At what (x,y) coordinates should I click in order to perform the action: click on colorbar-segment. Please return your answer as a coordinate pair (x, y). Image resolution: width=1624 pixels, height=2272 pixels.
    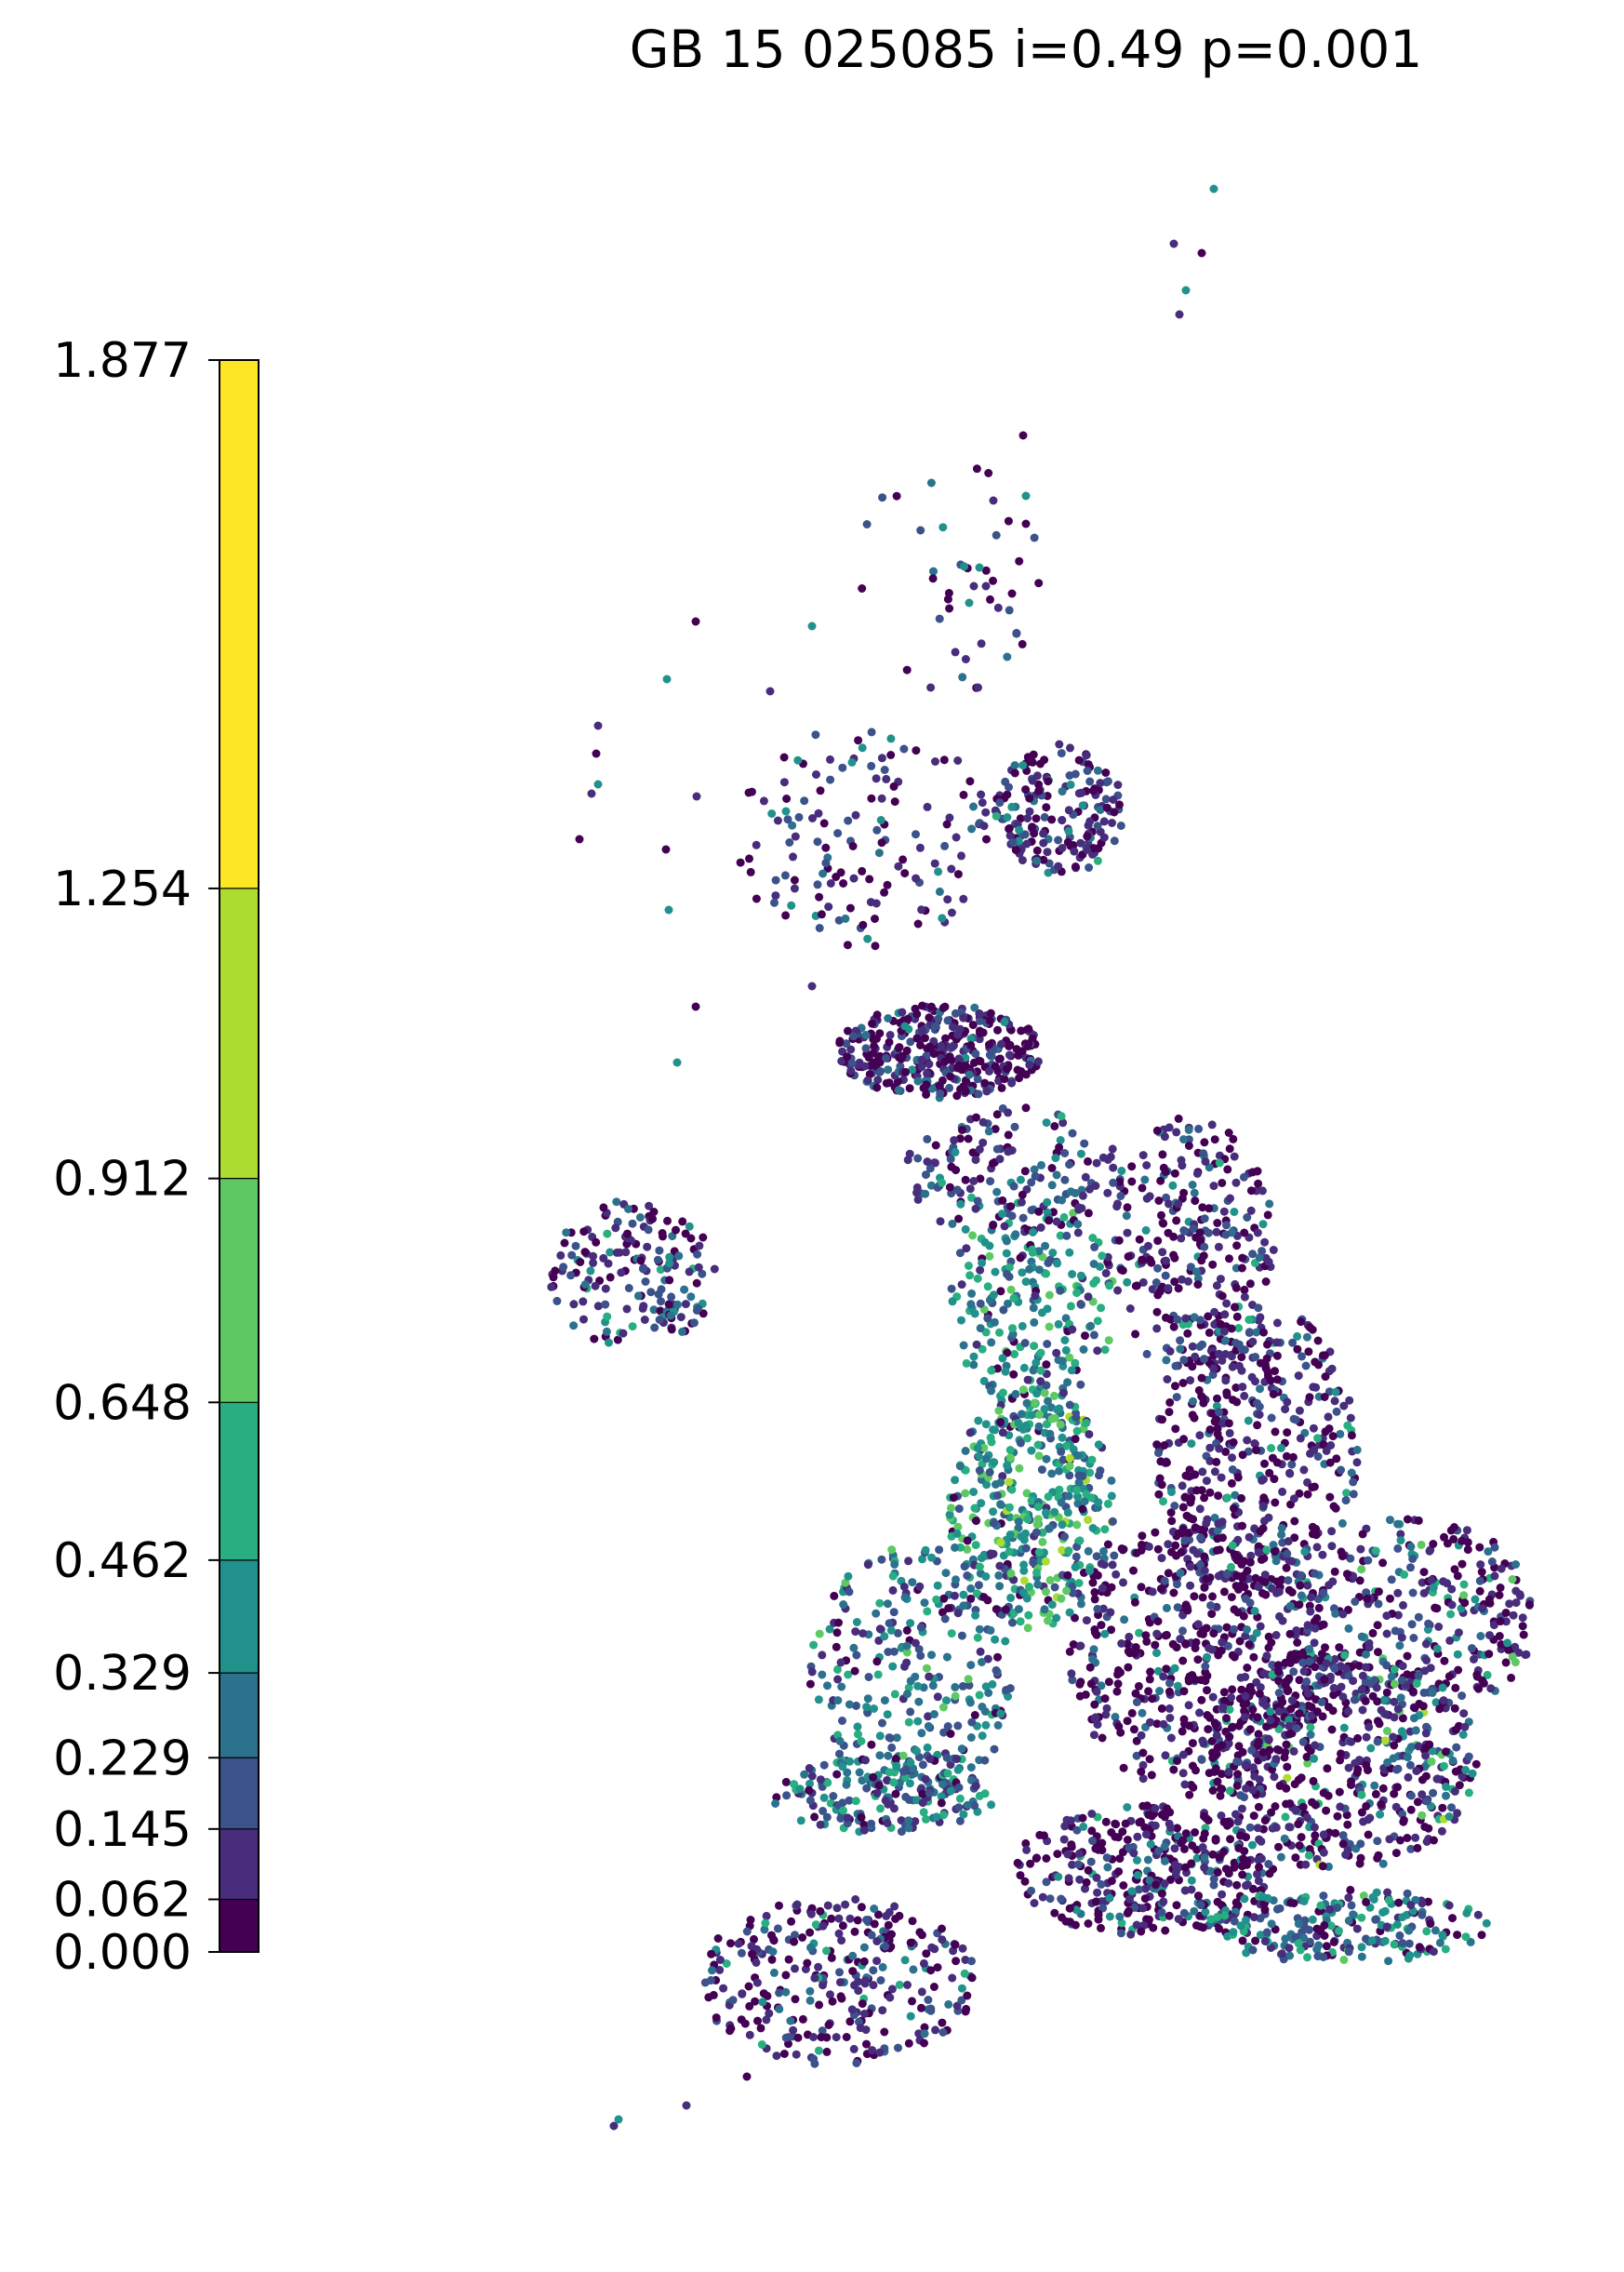
    Looking at the image, I should click on (240, 1864).